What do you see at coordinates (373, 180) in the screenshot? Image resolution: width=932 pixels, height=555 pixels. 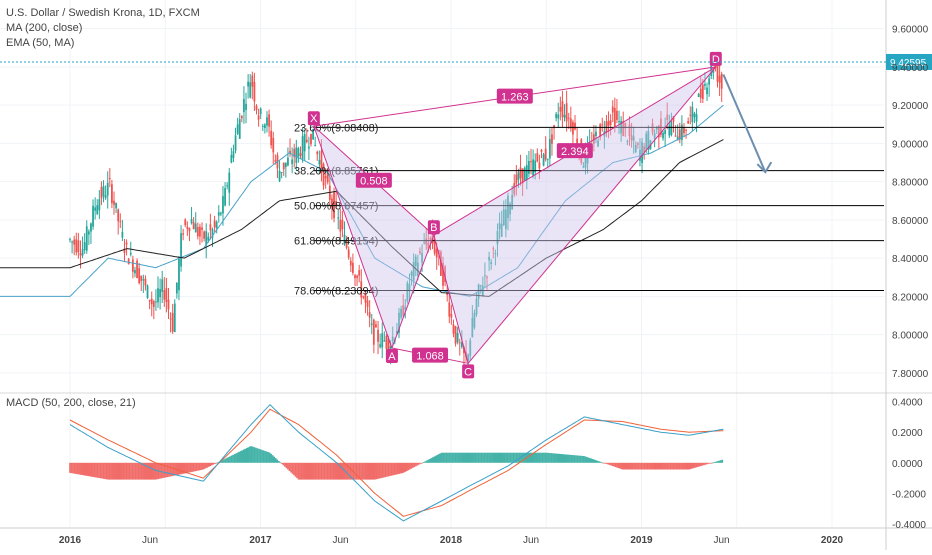 I see `pattern-ratio-badge` at bounding box center [373, 180].